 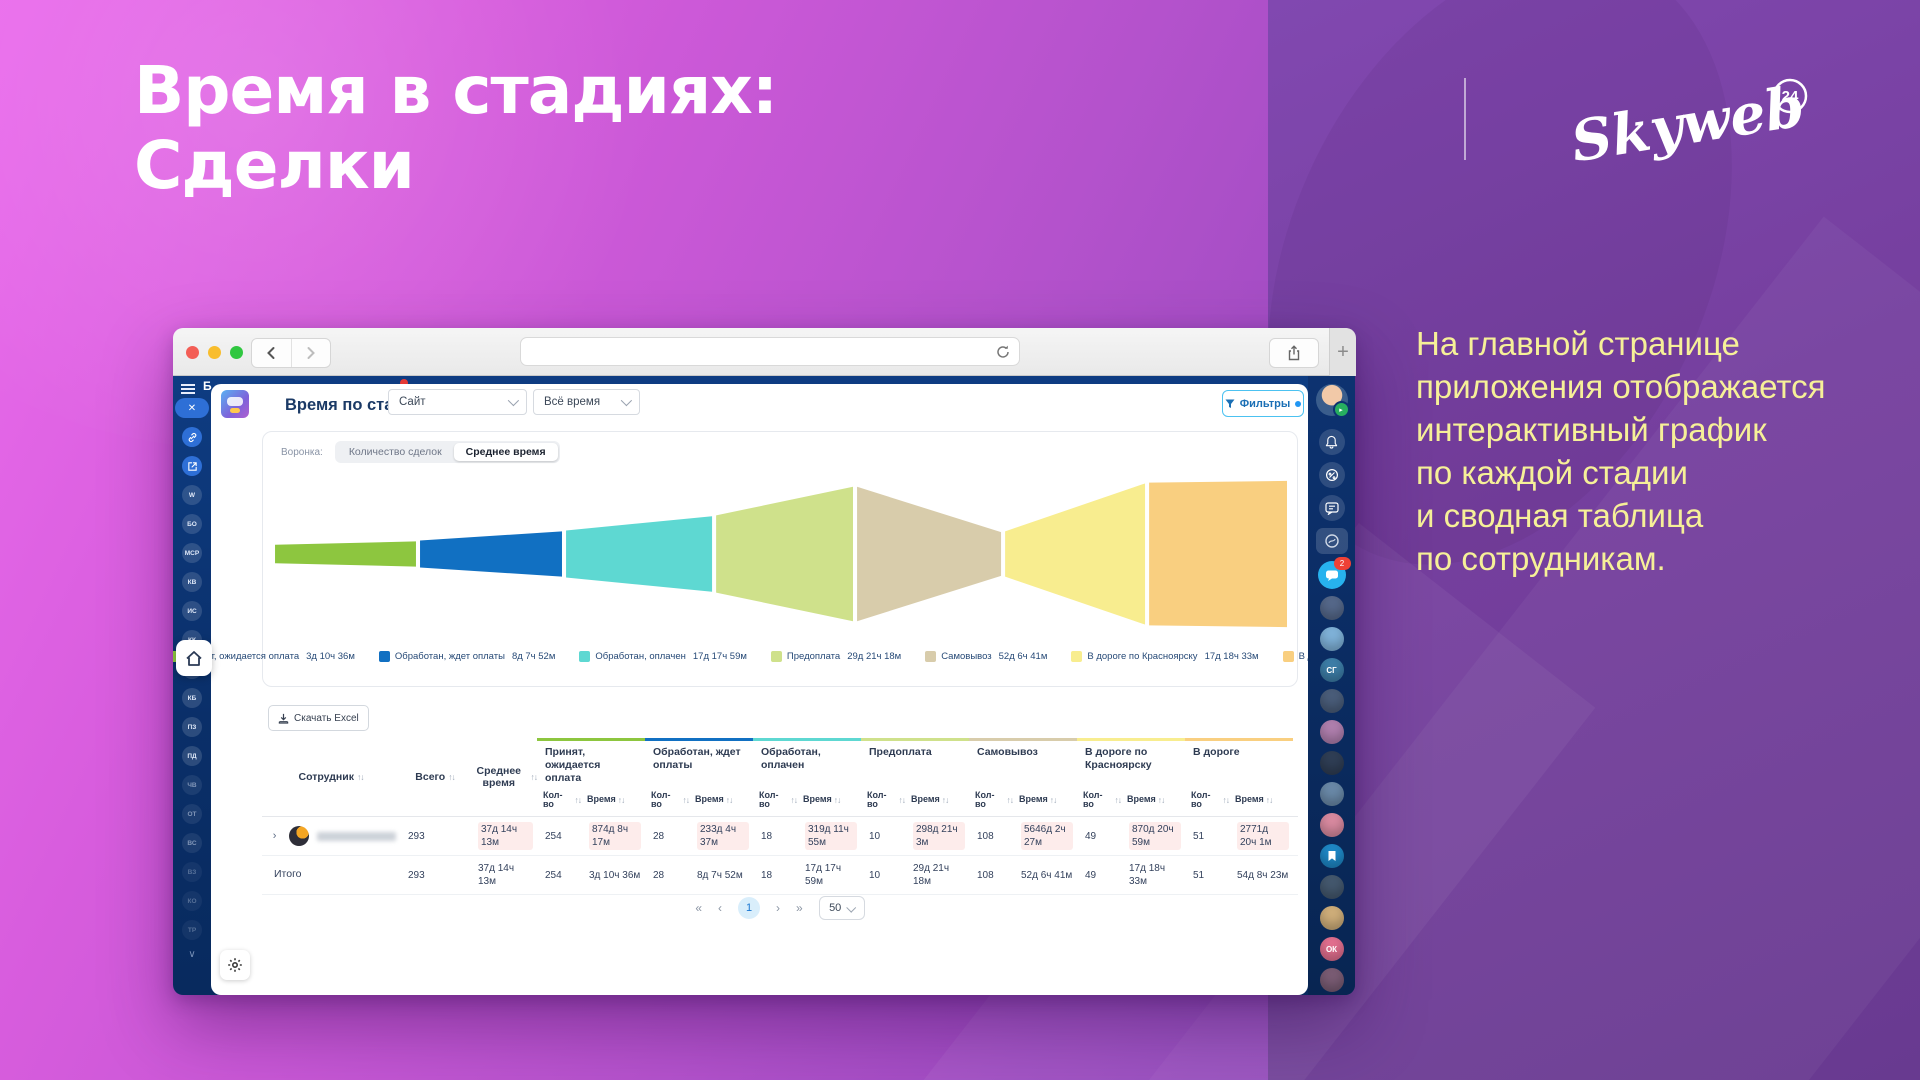 I want to click on download-excel-button: Скачать Excel, so click(x=318, y=718).